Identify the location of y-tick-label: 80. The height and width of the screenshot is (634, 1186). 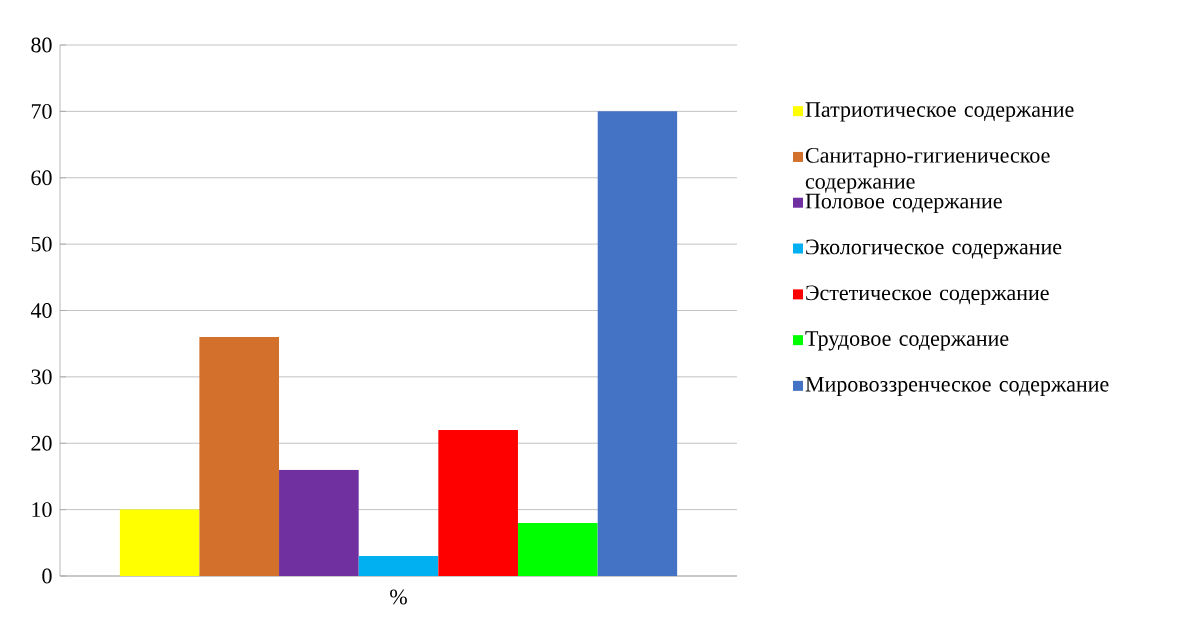
(41, 45).